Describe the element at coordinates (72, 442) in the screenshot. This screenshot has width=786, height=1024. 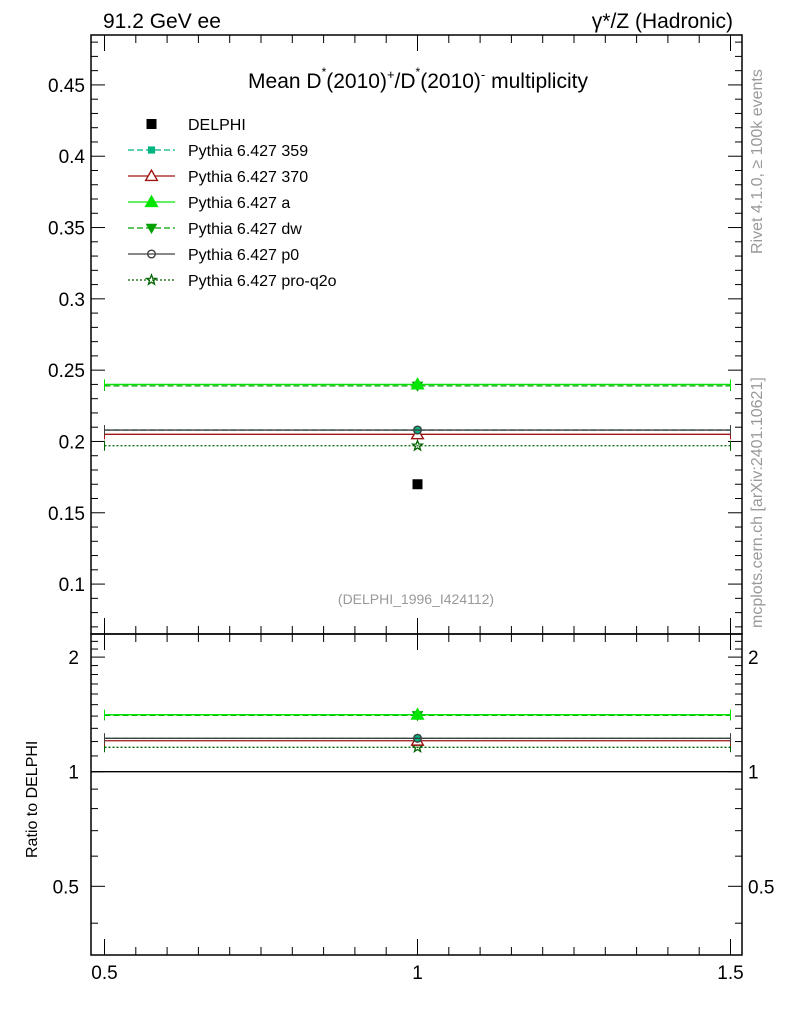
I see `main-y-tick-label: 0.2` at that location.